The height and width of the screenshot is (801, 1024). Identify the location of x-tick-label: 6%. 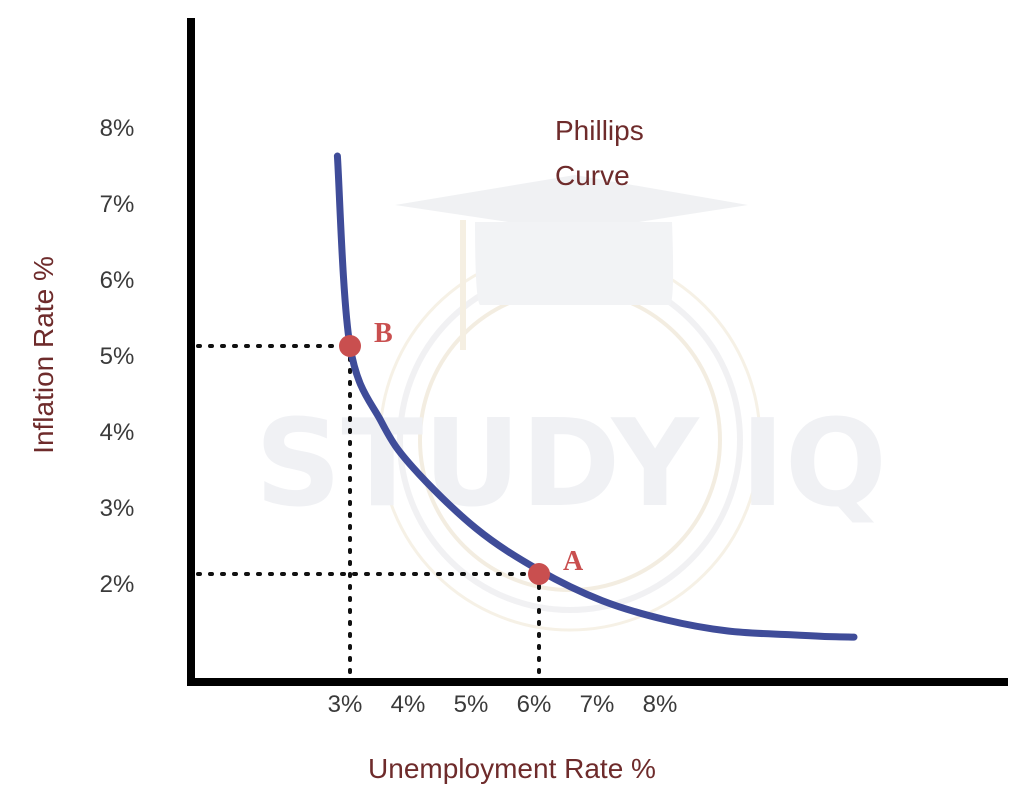
(534, 704).